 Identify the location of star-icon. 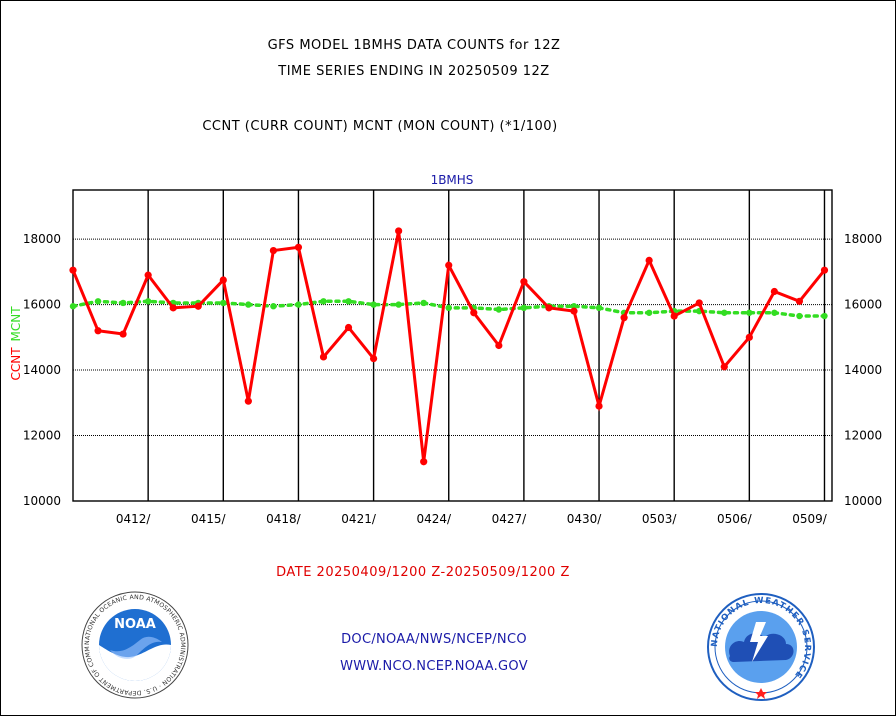
(761, 693).